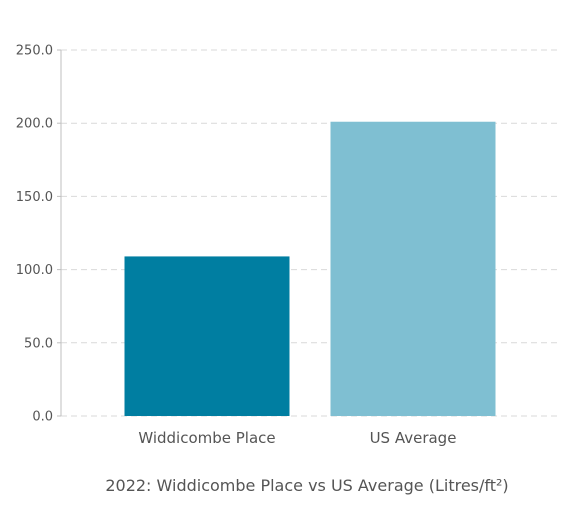  I want to click on y-tick-label: 200.0, so click(34, 124).